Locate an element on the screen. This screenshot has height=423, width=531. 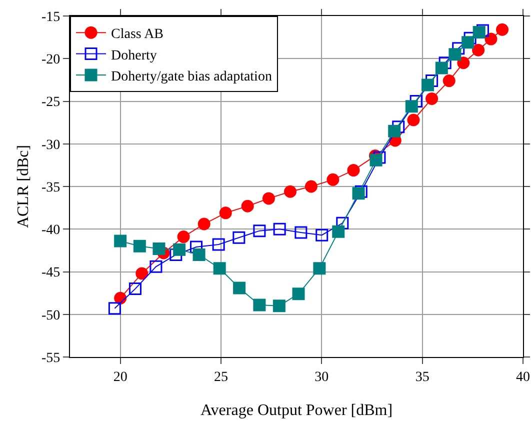
y-tick-label: -15 is located at coordinates (51, 17).